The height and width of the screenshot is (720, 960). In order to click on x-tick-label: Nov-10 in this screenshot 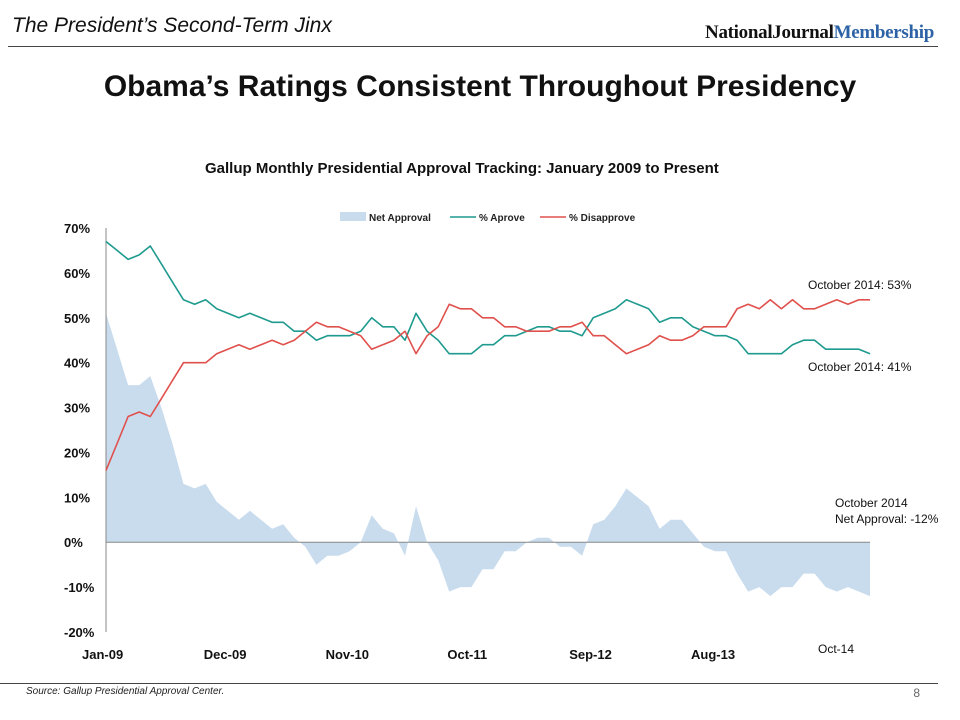, I will do `click(347, 654)`.